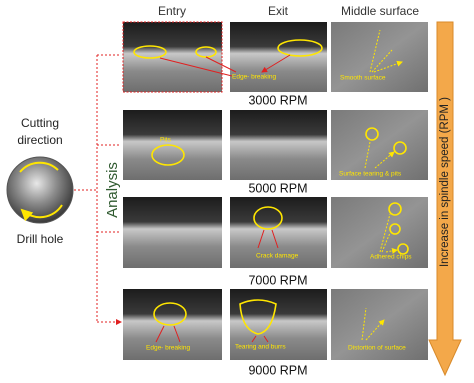  Describe the element at coordinates (377, 348) in the screenshot. I see `annotation: Distortion of surface` at that location.